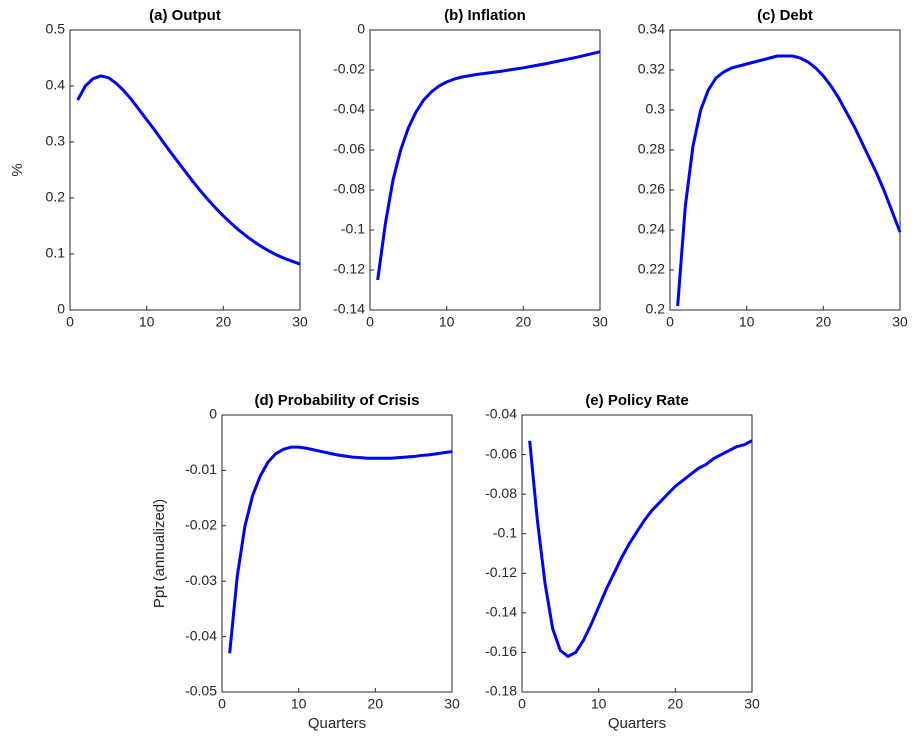 The width and height of the screenshot is (915, 750). I want to click on subplot-title: (c) Debt, so click(785, 15).